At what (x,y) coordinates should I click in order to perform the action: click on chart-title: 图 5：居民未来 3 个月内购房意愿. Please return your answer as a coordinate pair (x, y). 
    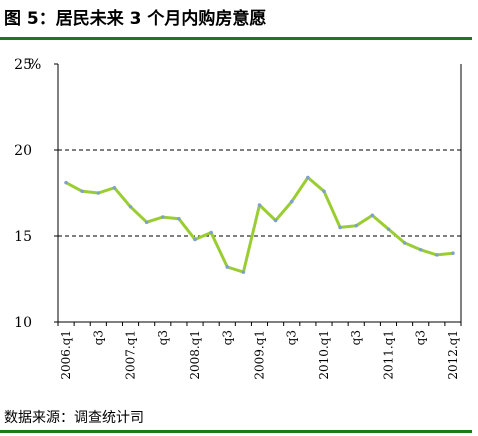
    Looking at the image, I should click on (135, 19).